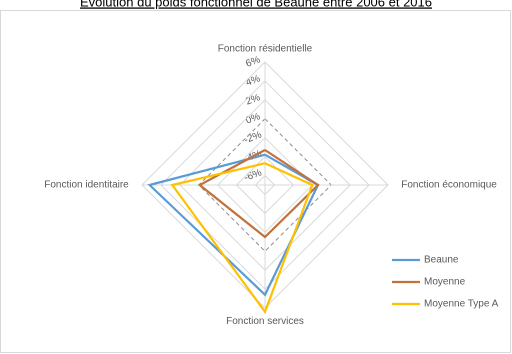 The image size is (512, 354). What do you see at coordinates (252, 99) in the screenshot?
I see `r-tick-label: 2%` at bounding box center [252, 99].